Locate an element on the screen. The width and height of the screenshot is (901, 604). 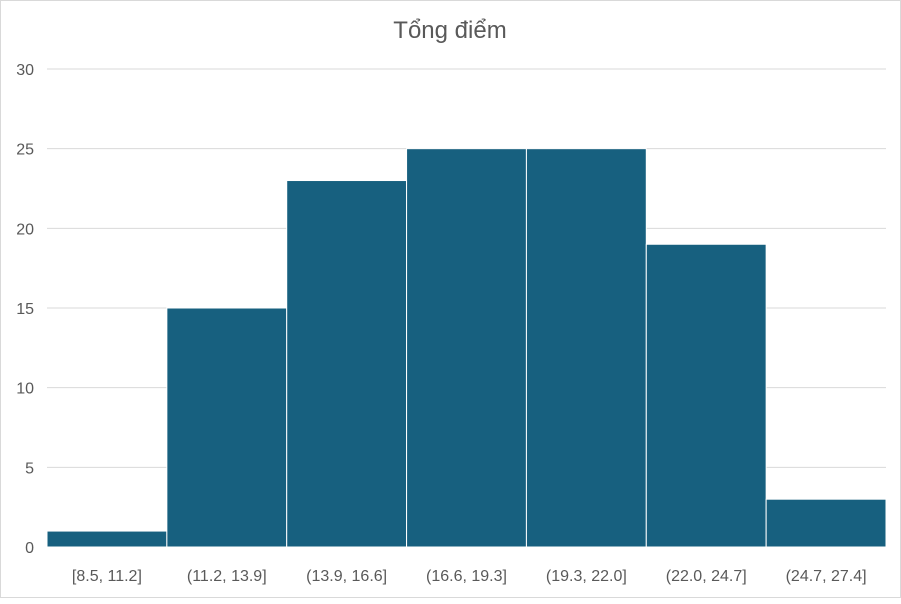
y-tick-label: 25 is located at coordinates (25, 150).